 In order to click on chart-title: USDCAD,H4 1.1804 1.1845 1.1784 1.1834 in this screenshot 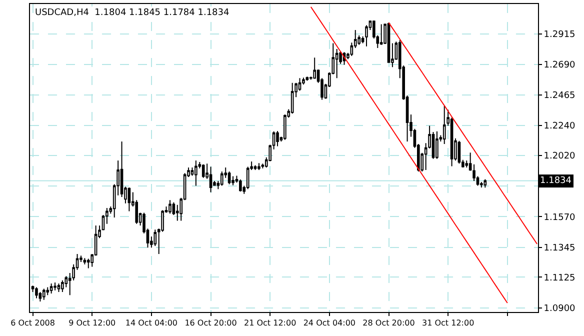, I will do `click(132, 13)`.